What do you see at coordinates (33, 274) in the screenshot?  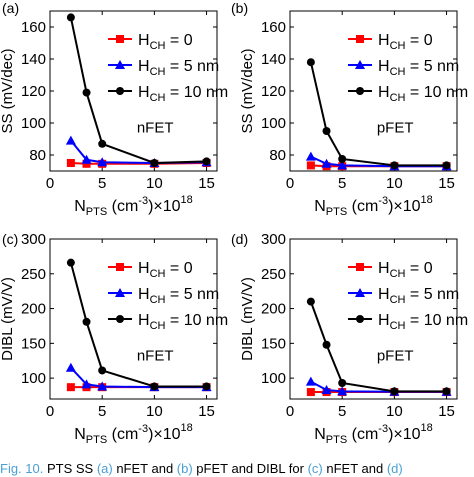 I see `y-tick-label: 250` at bounding box center [33, 274].